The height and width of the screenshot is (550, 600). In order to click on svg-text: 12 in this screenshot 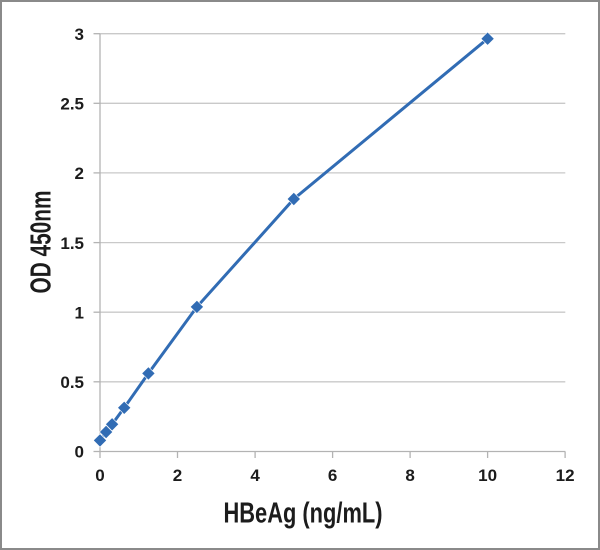, I will do `click(565, 475)`.